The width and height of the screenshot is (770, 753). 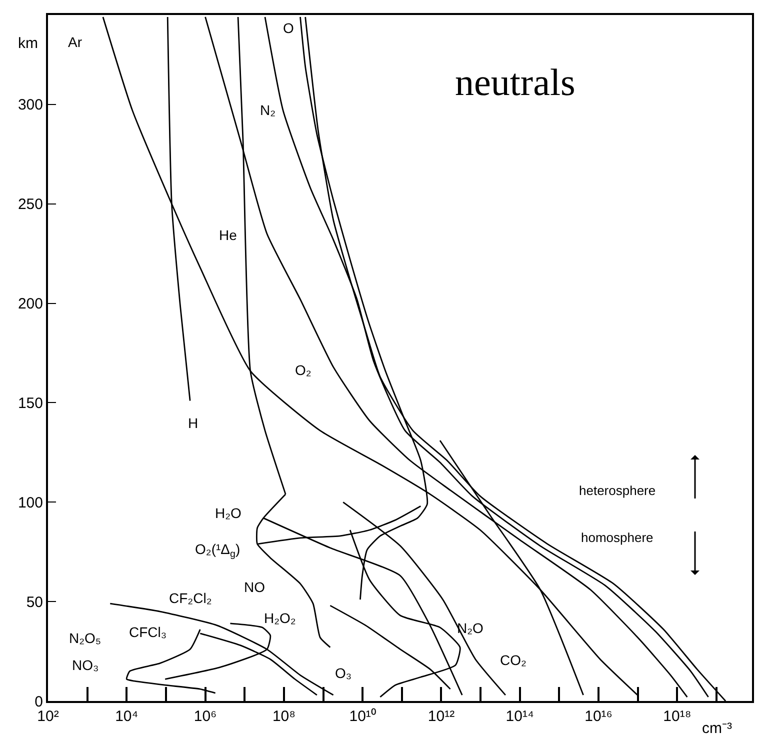 I want to click on x-tick-label: 10¹⁴, so click(x=520, y=716).